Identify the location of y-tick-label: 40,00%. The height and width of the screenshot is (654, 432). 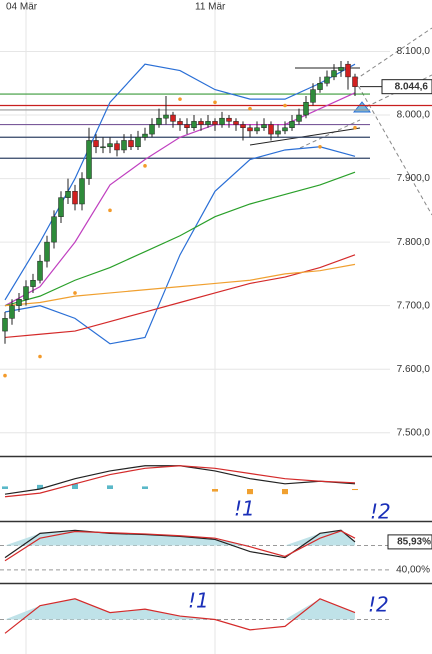
(413, 569).